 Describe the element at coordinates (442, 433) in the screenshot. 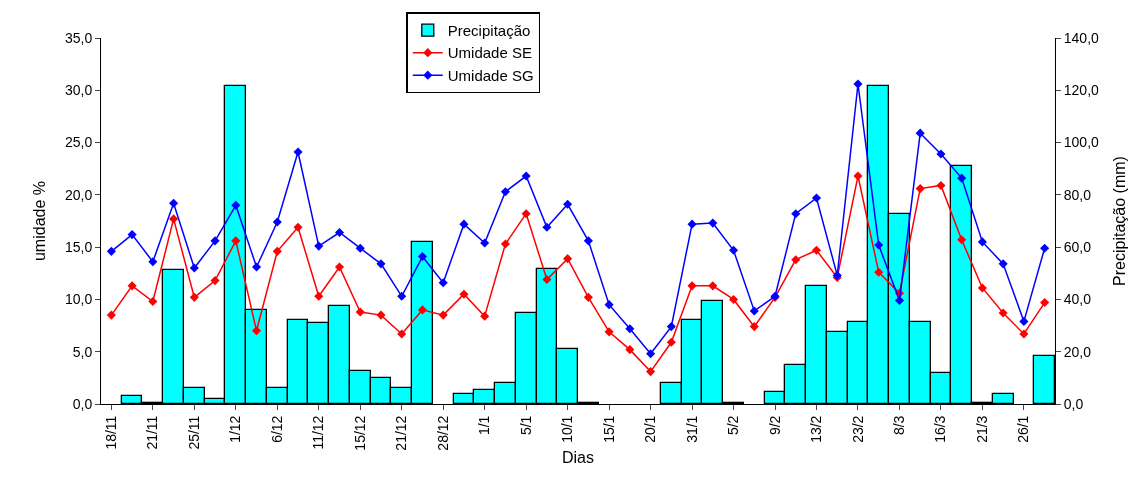

I see `x-tick-label: 28/12` at that location.